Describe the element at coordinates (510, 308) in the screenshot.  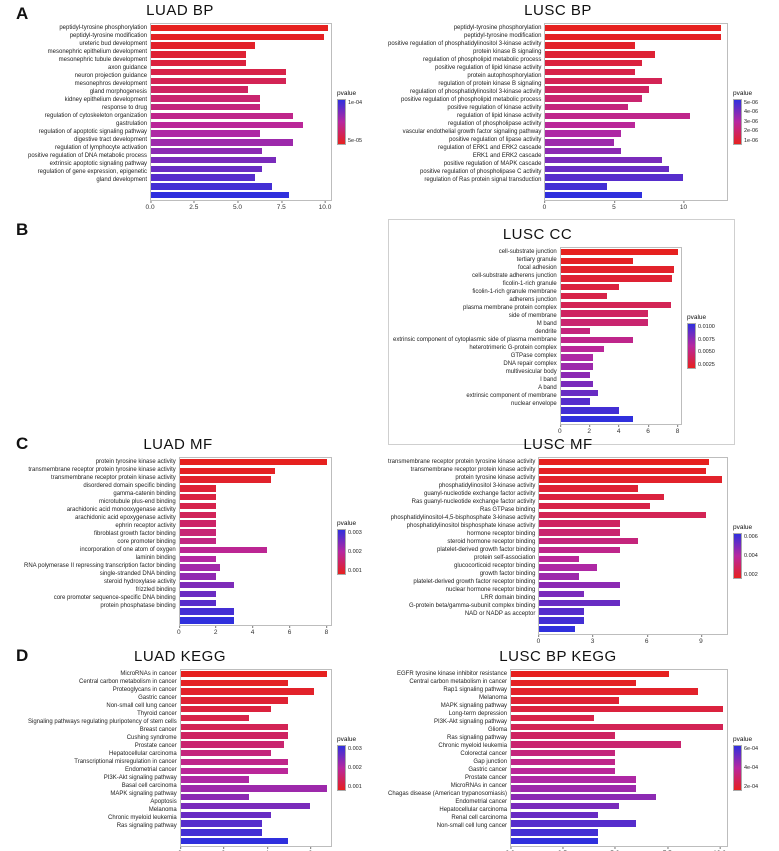
I see `category-label: plasma membrane protein complex` at that location.